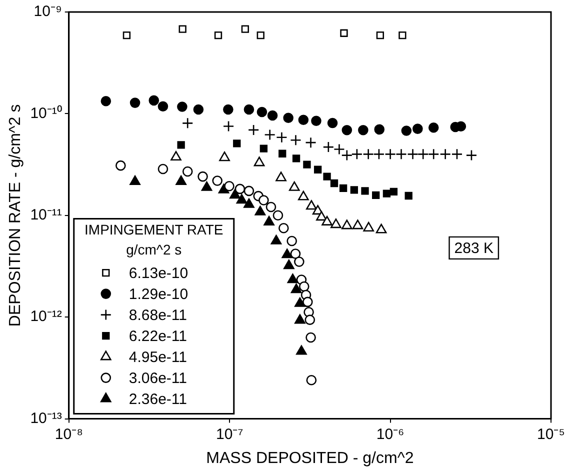 This screenshot has width=571, height=472. Describe the element at coordinates (157, 336) in the screenshot. I see `legend-label: 6.22e-11` at that location.